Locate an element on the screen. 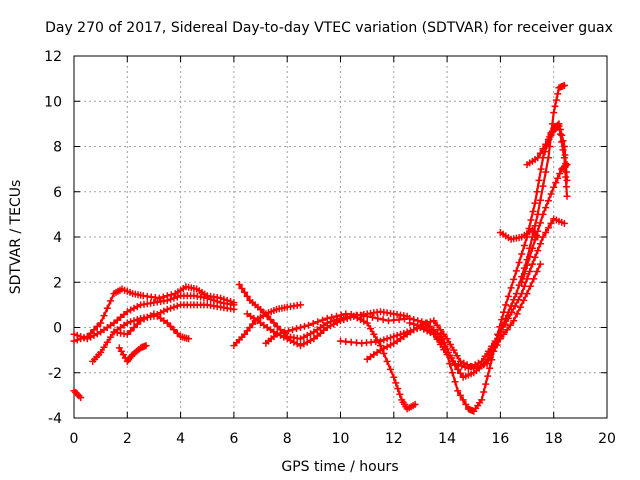 The height and width of the screenshot is (480, 640). x-axis-label: GPS time / hours is located at coordinates (339, 467).